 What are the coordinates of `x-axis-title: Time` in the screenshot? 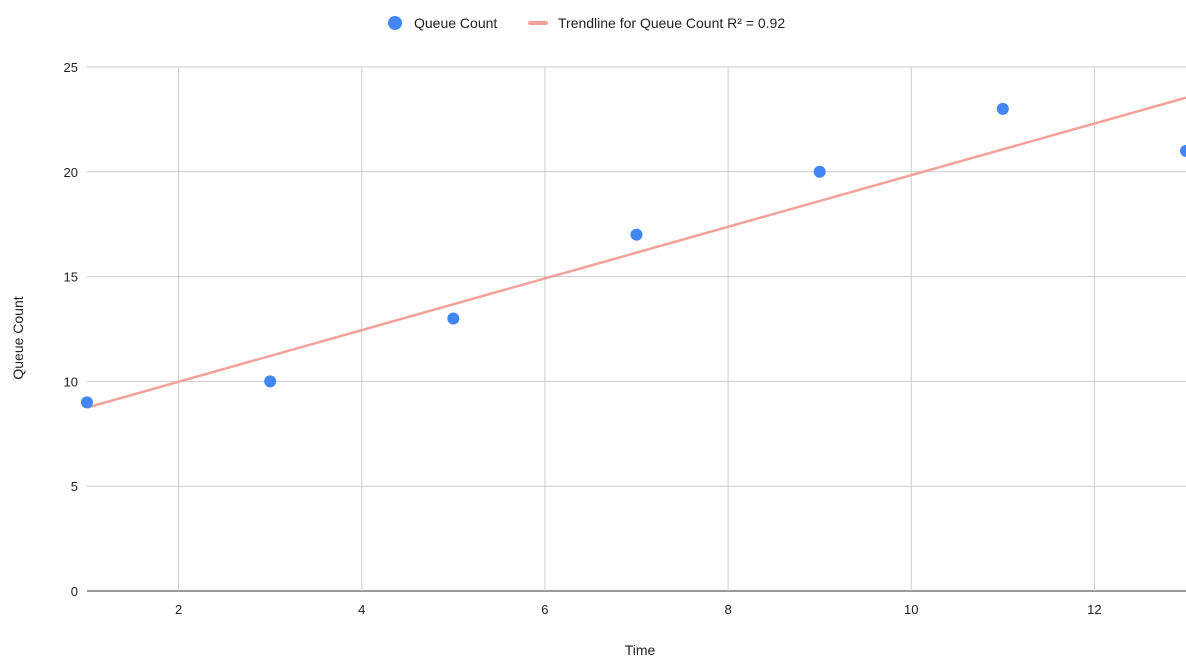 It's located at (640, 650).